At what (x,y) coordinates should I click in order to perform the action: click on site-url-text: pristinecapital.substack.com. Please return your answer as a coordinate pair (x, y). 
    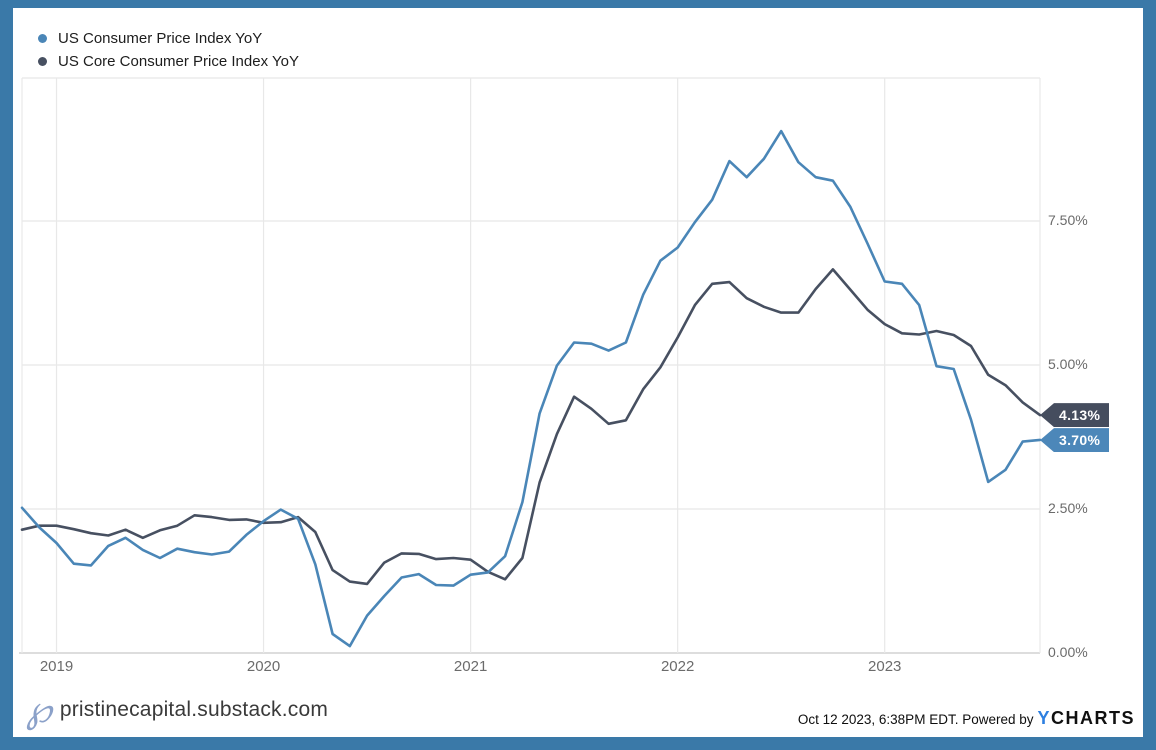
    Looking at the image, I should click on (194, 709).